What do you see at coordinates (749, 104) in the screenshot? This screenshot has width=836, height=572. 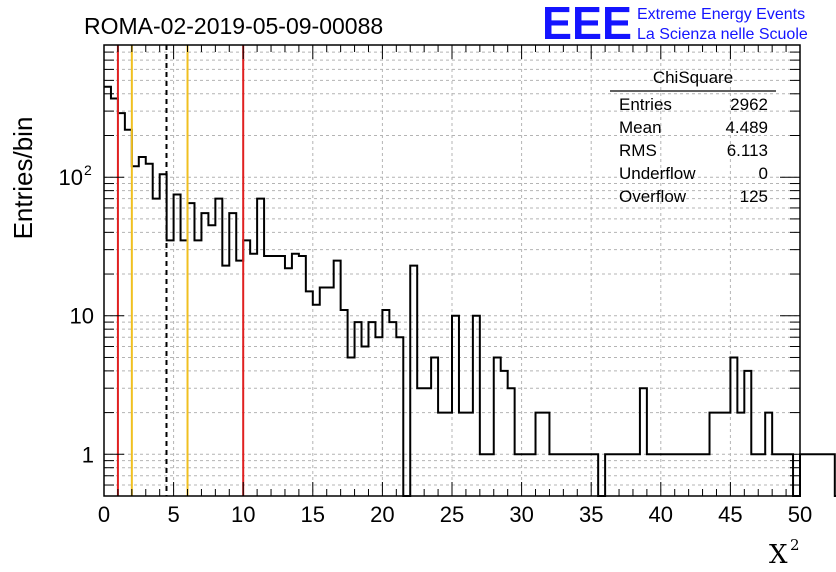 I see `stats-row-value: 2962` at bounding box center [749, 104].